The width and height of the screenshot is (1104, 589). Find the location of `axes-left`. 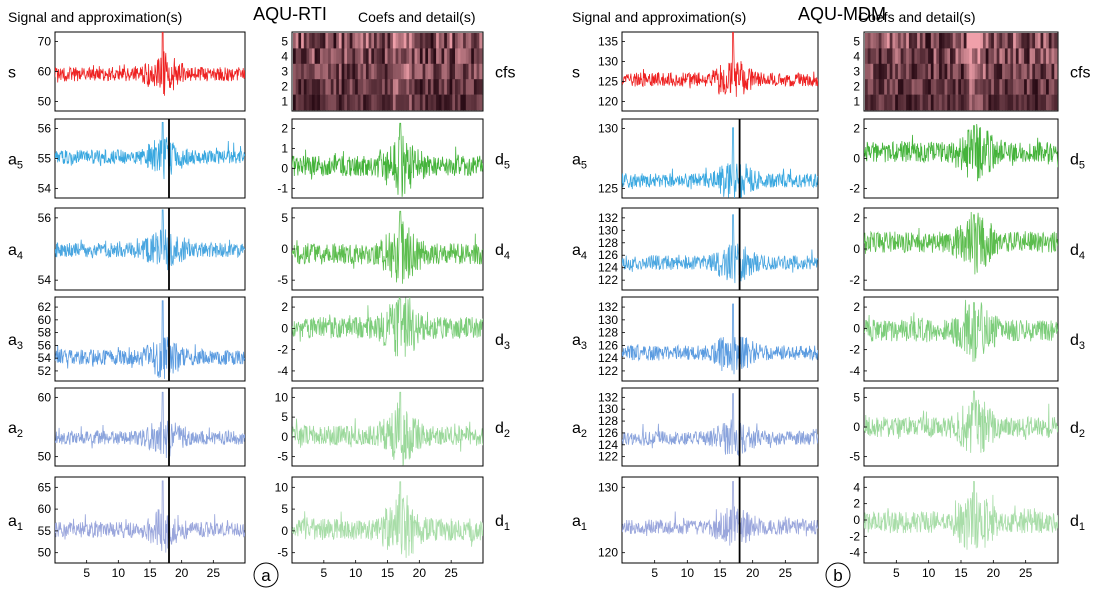

axes-left is located at coordinates (150, 520).